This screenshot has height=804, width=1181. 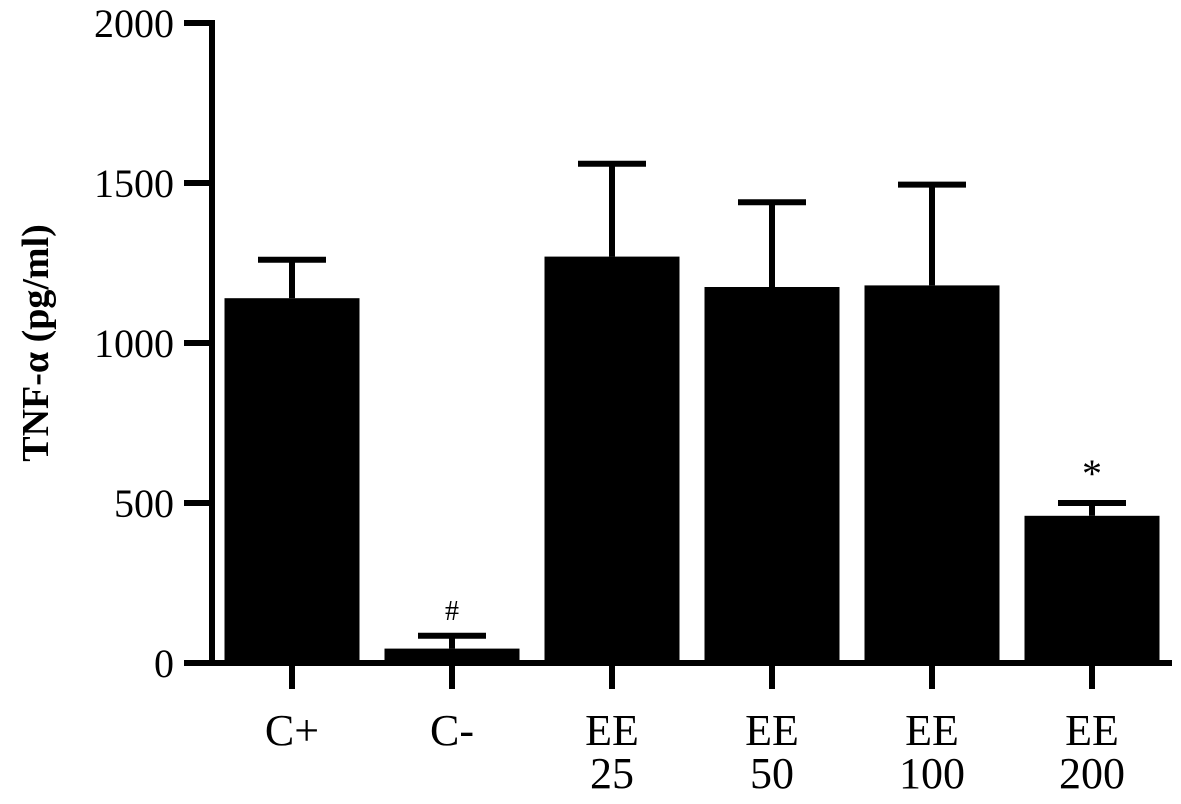 What do you see at coordinates (772, 730) in the screenshot?
I see `x-tick-label-3-0: EE` at bounding box center [772, 730].